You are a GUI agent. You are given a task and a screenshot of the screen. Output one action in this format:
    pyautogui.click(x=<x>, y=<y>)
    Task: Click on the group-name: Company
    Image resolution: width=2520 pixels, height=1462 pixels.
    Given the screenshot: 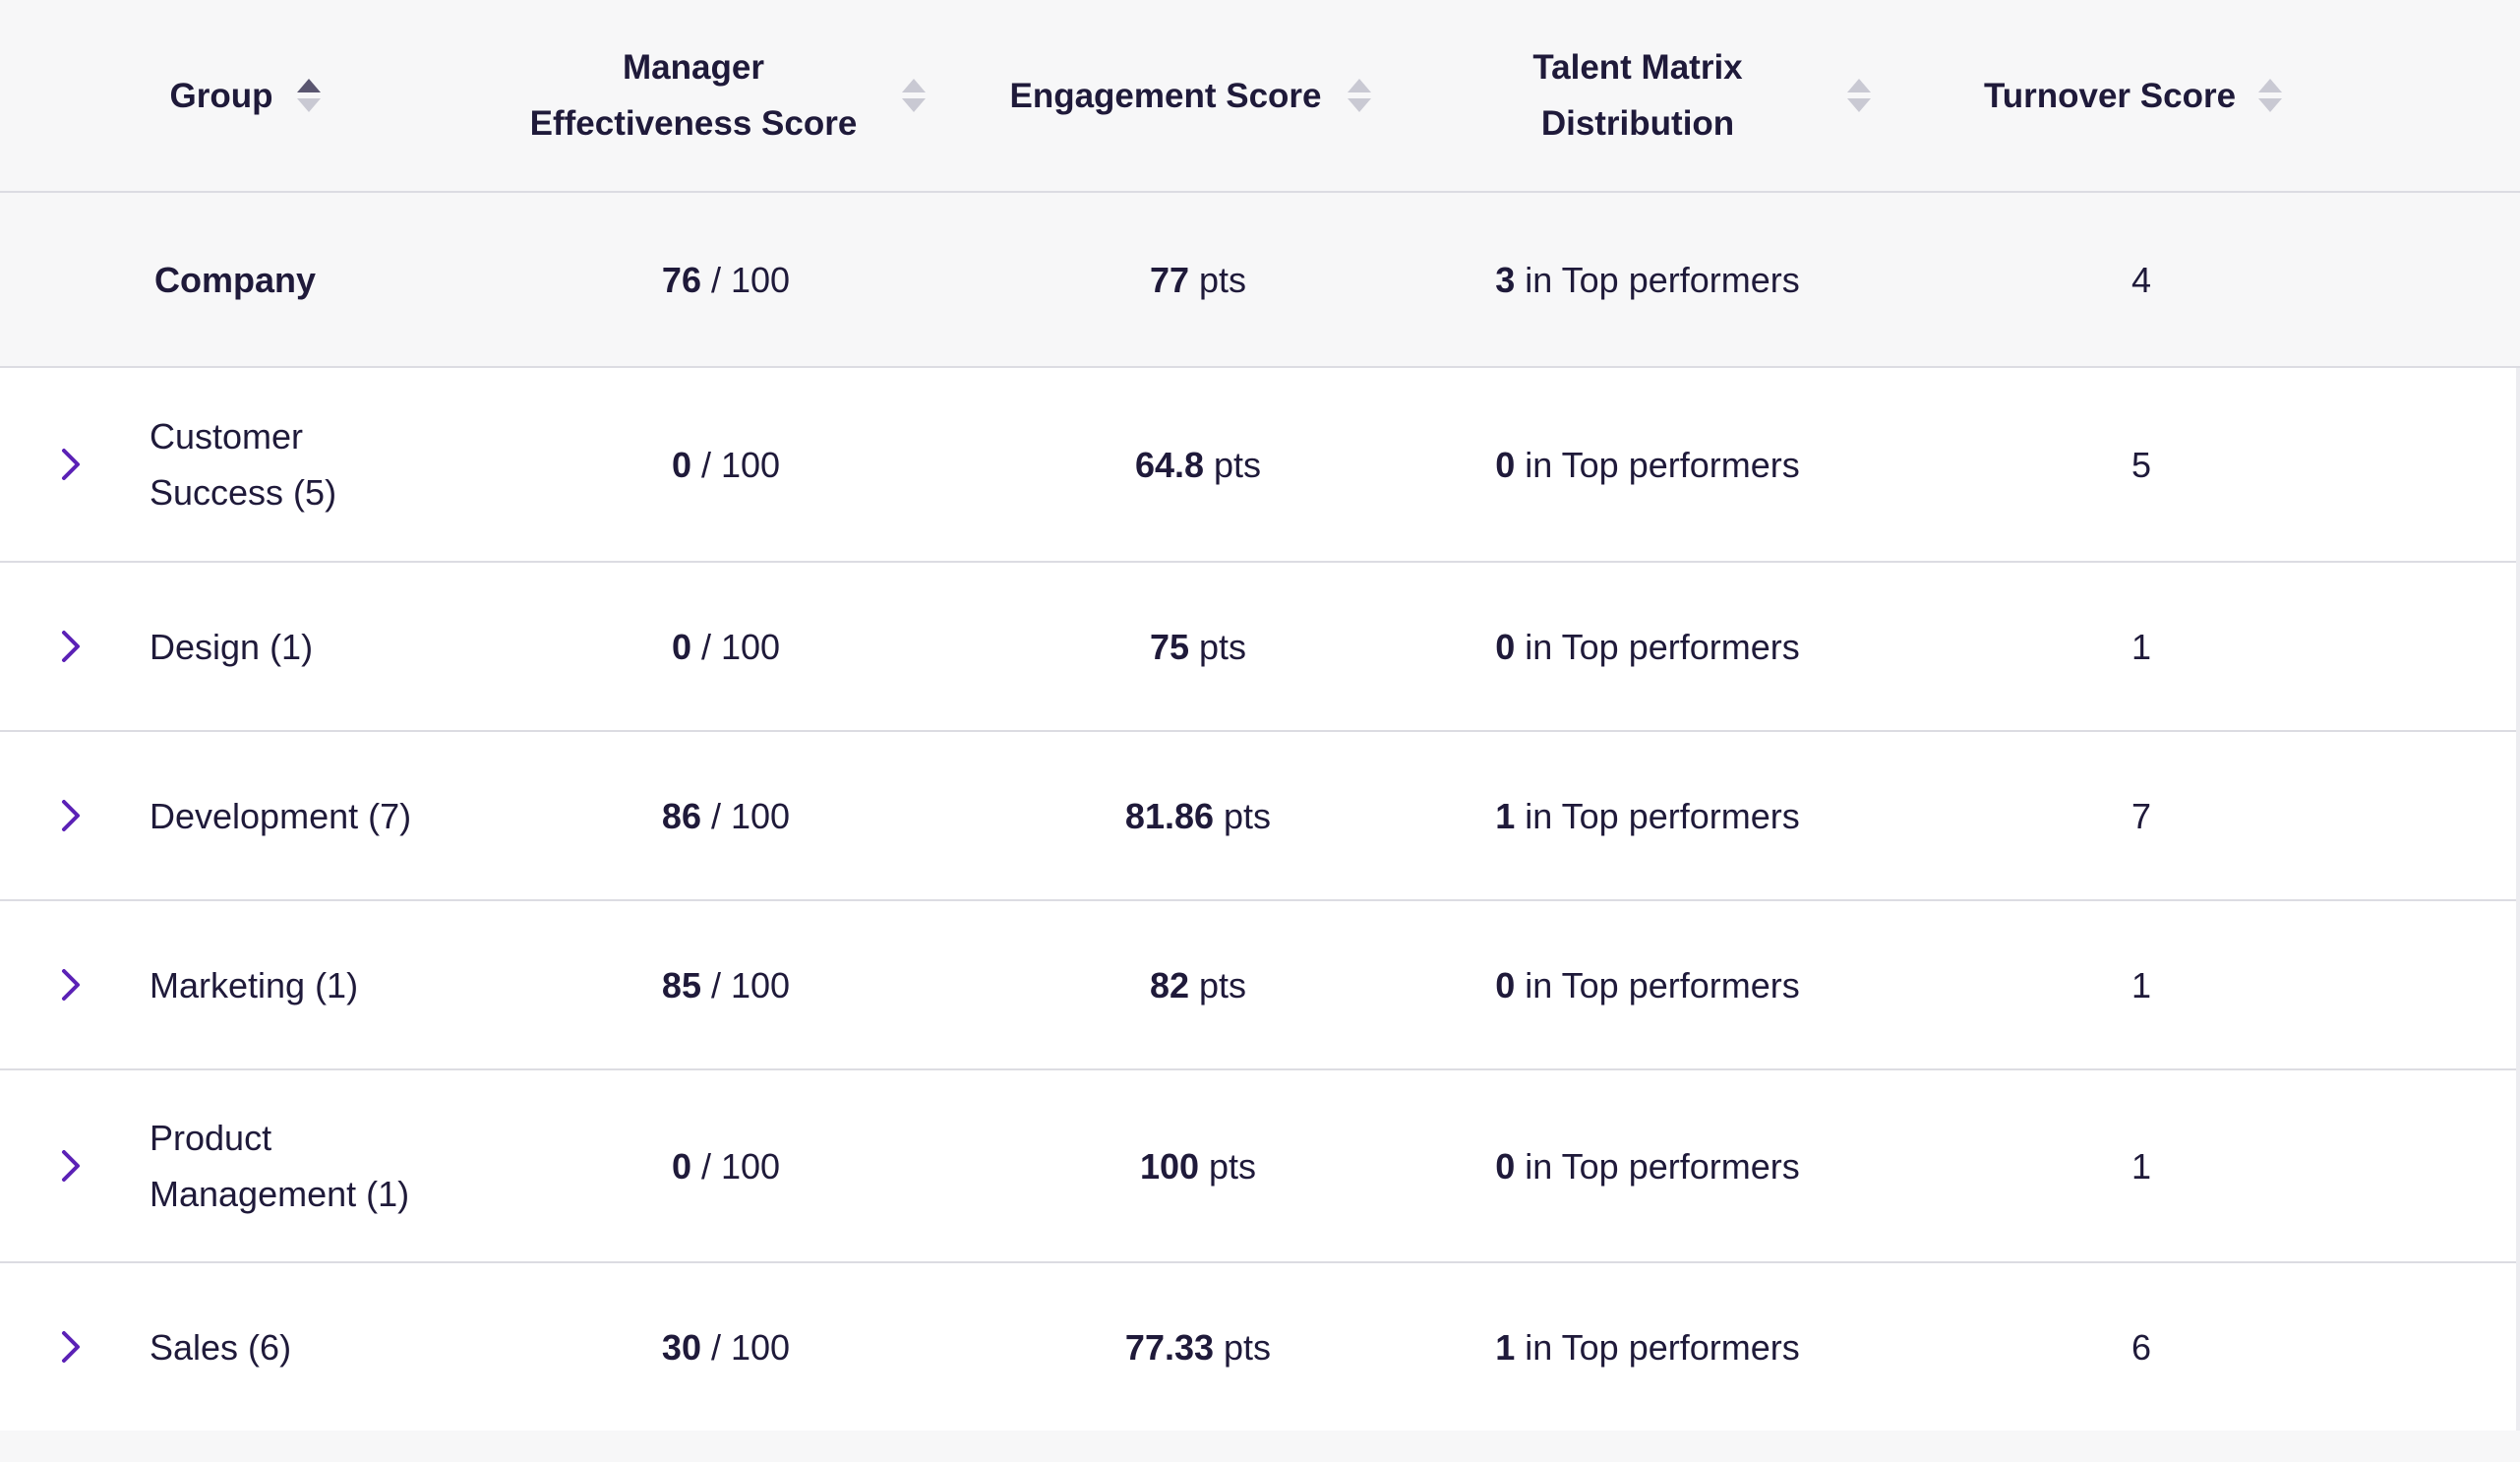 What is the action you would take?
    pyautogui.click(x=235, y=279)
    